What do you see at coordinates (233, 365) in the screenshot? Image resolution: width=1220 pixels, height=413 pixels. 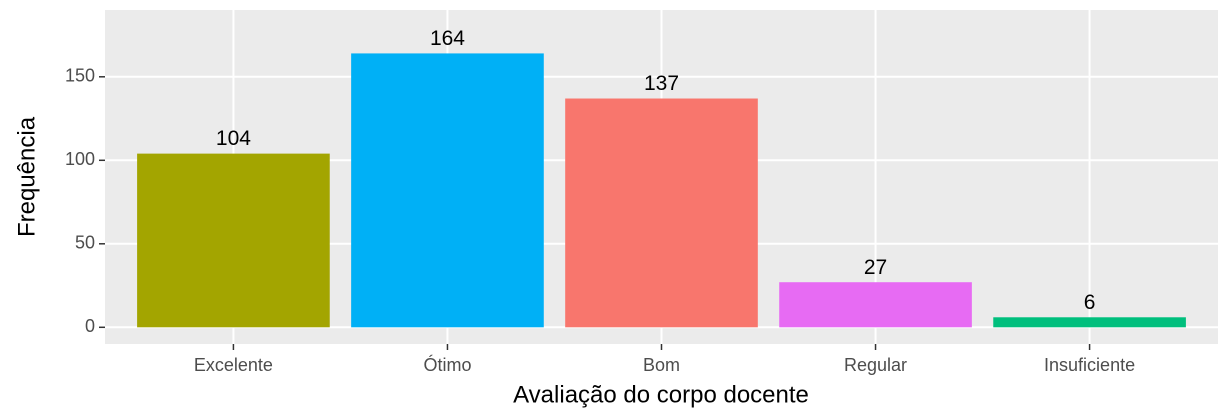 I see `x-tick-label: Excelente` at bounding box center [233, 365].